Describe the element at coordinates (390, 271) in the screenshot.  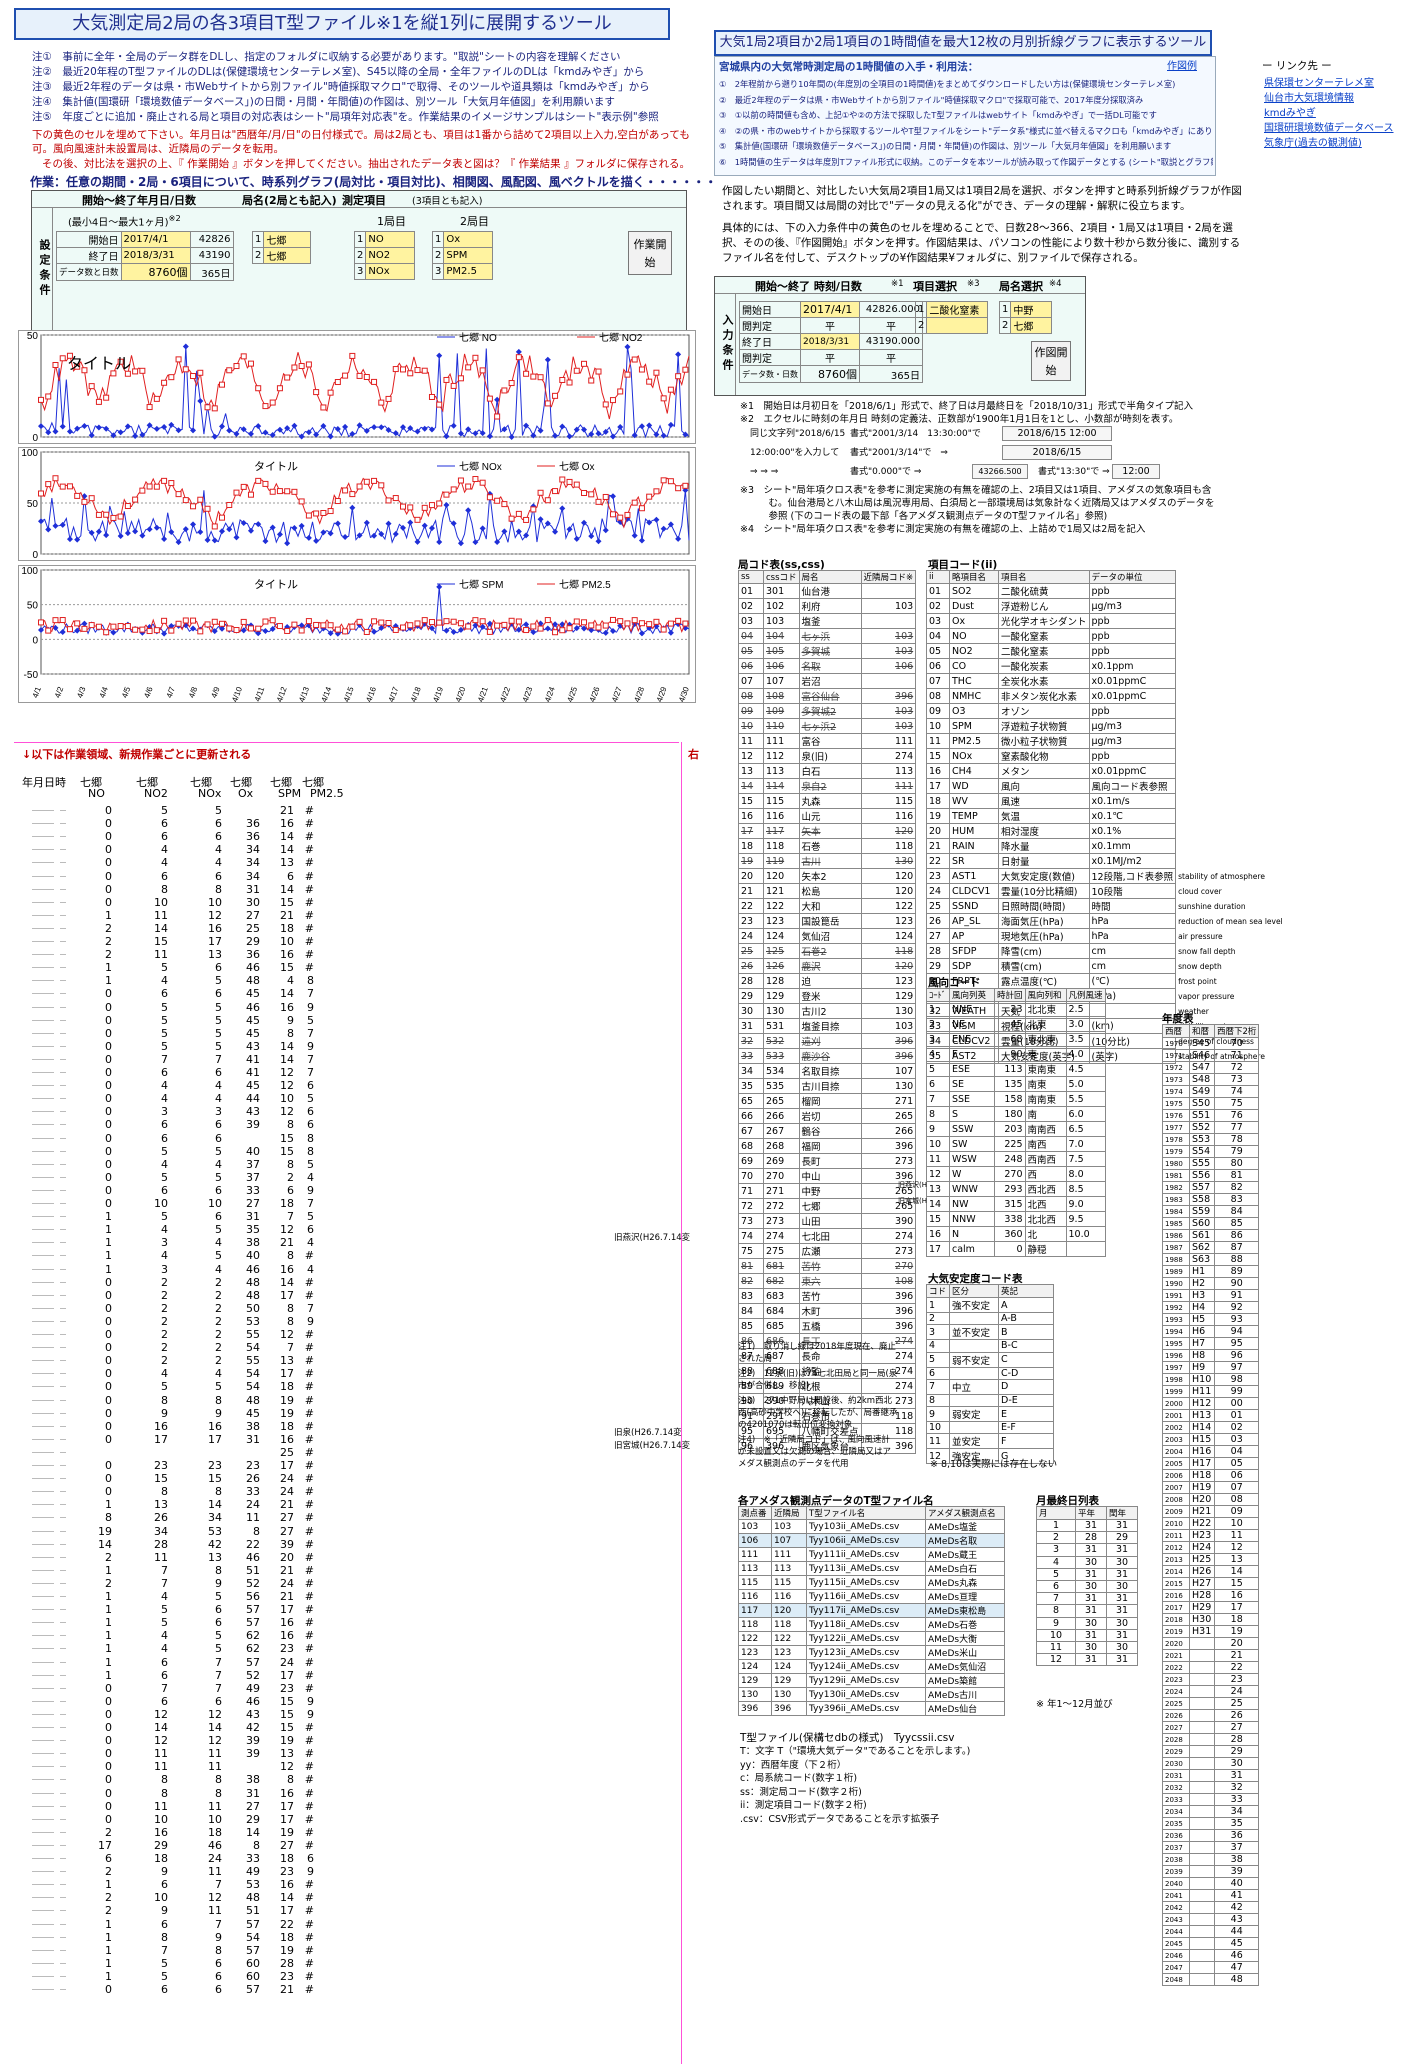
I see `item-name-input: NOx` at that location.